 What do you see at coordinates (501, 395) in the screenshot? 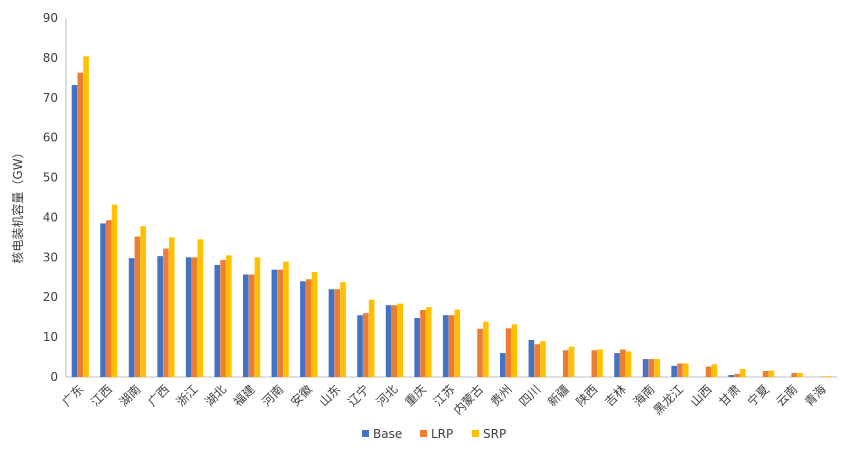
I see `x-tick-label: 贵州` at bounding box center [501, 395].